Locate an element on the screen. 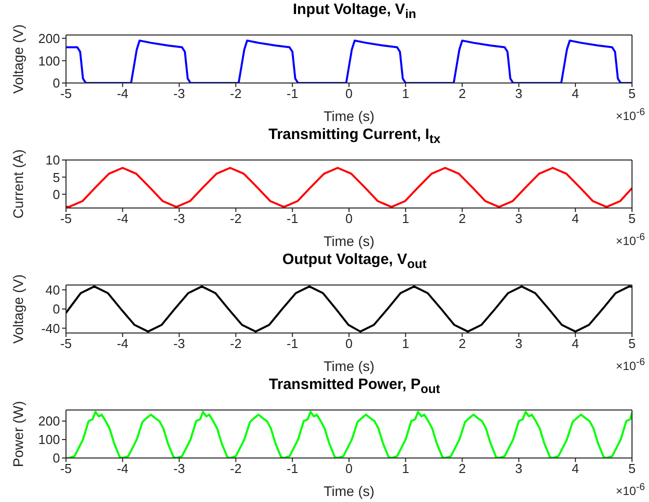 The image size is (649, 502). chart-title: Transmitted Power, P$_{out}$ is located at coordinates (355, 386).